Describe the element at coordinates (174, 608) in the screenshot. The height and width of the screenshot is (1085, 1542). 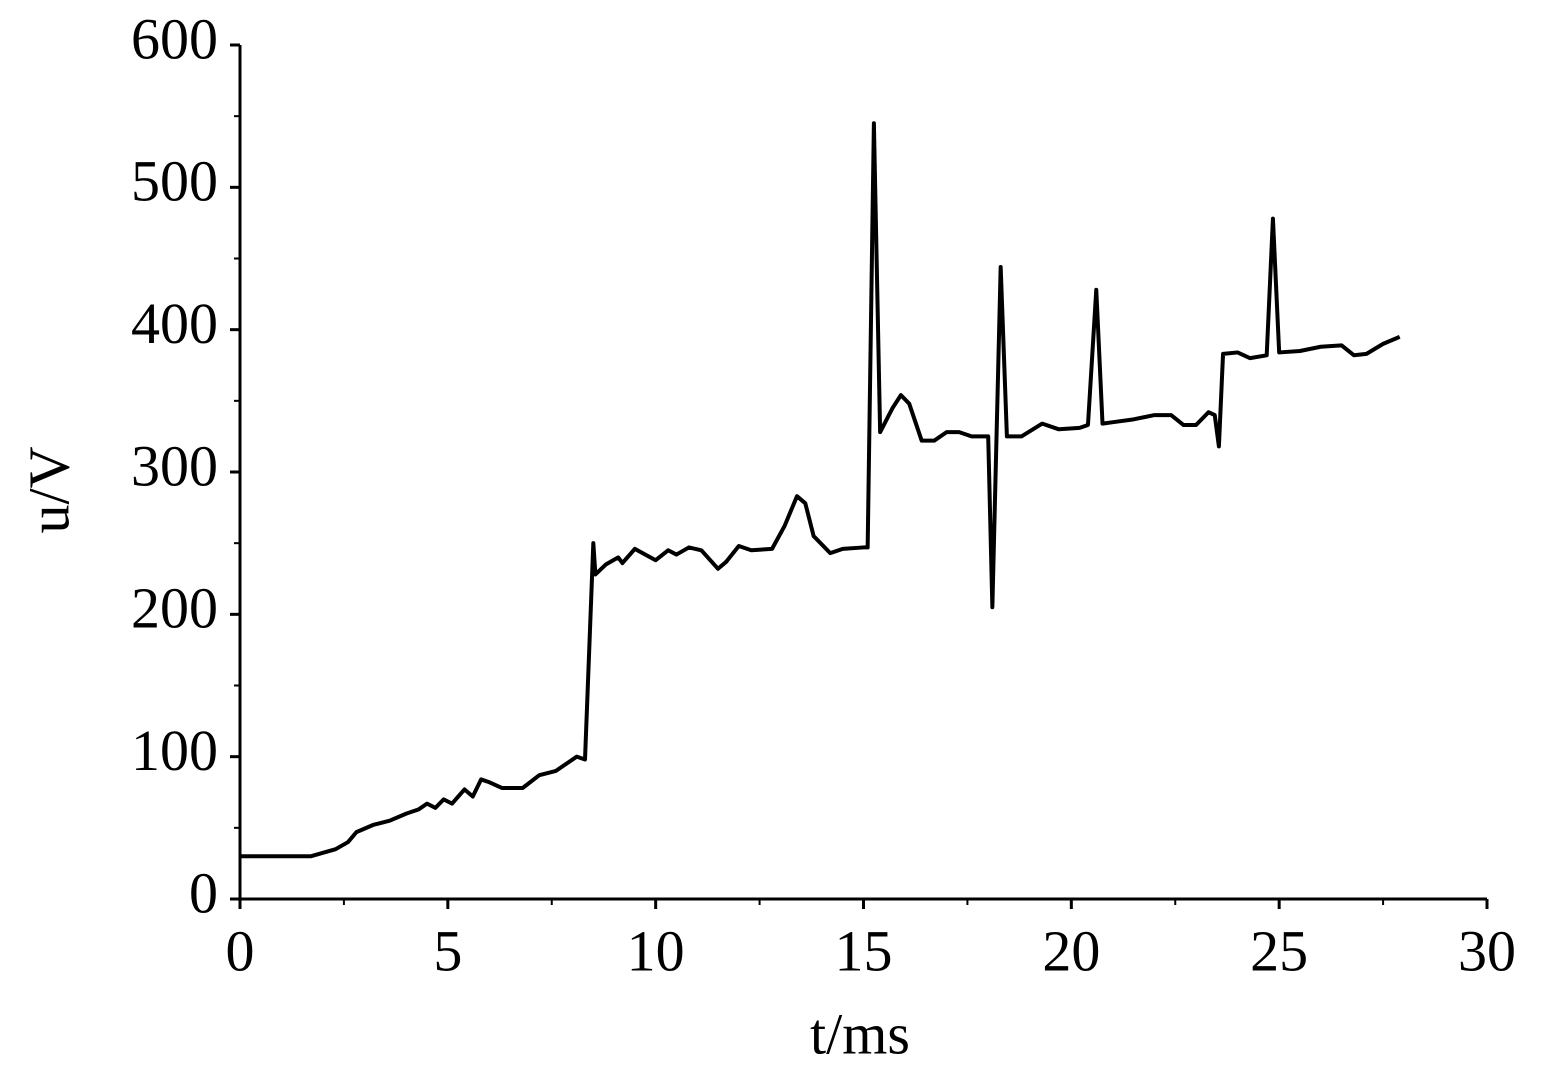
I see `y-tick-label: 200` at that location.